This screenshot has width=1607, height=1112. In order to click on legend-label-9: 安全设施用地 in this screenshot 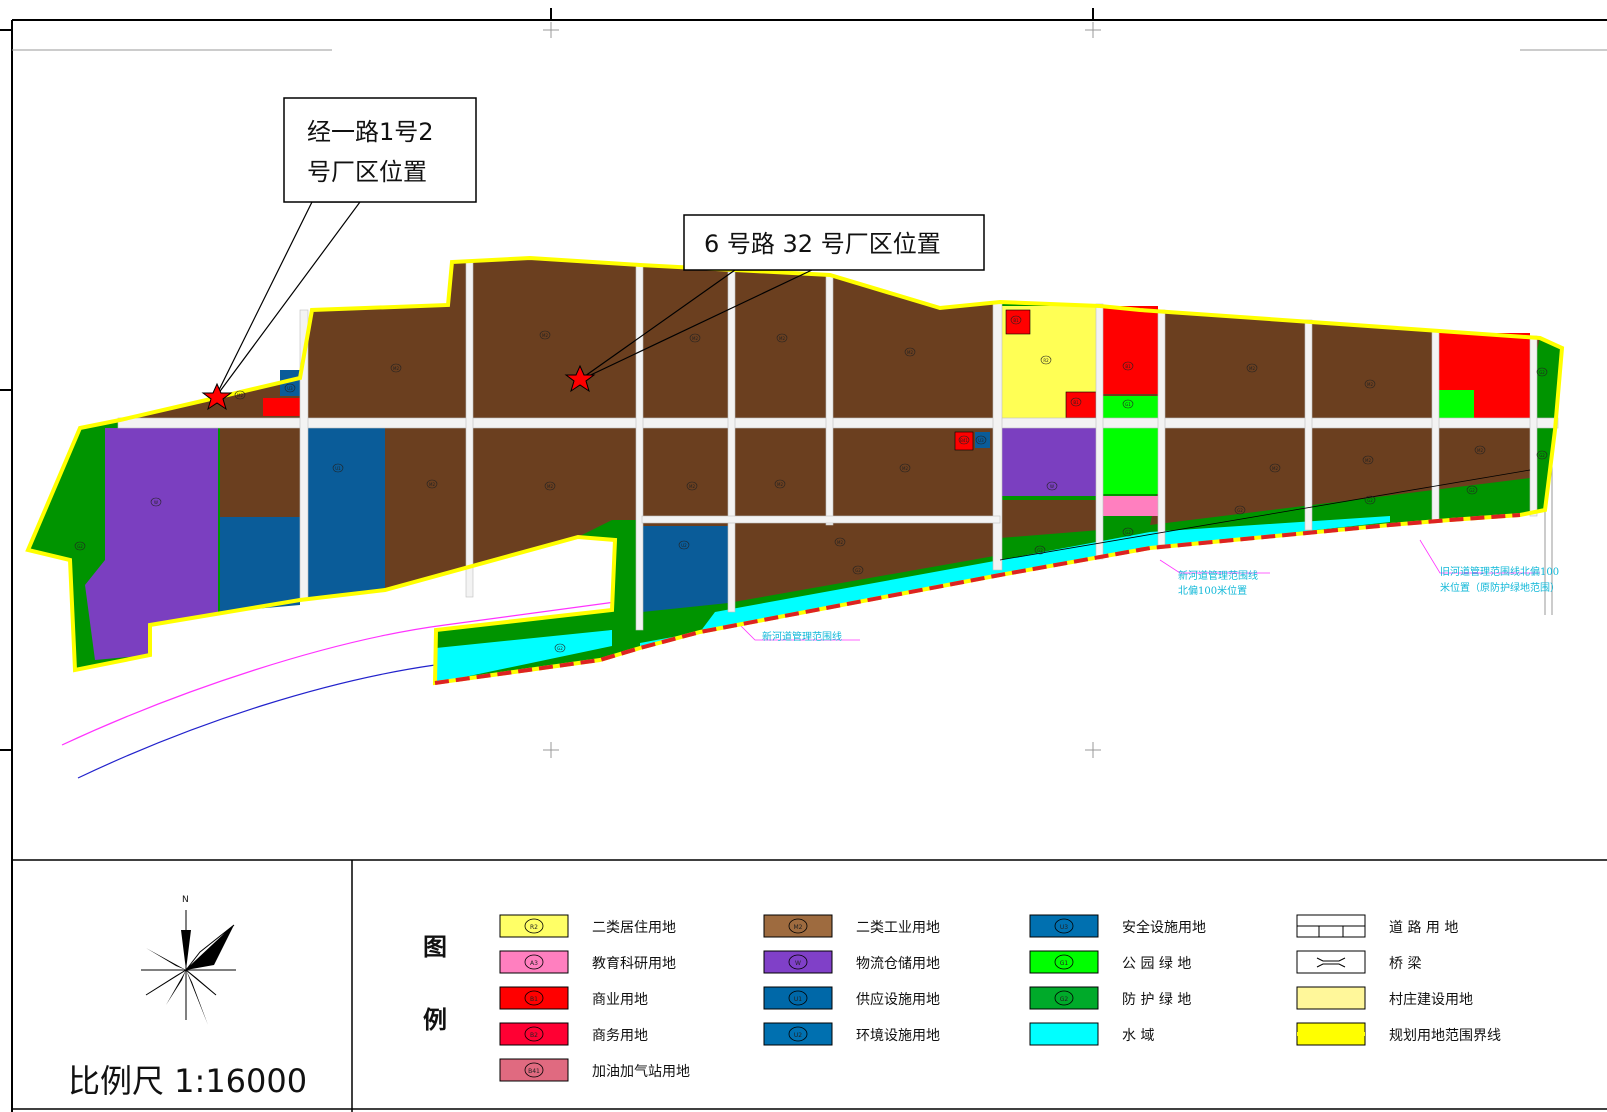, I will do `click(1164, 927)`.